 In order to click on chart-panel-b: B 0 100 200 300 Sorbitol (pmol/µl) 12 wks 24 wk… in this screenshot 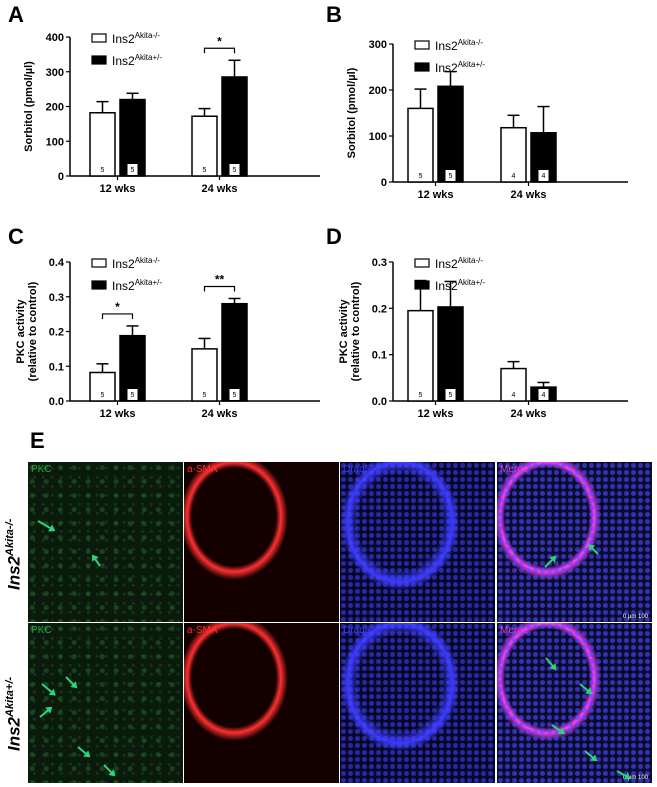, I will do `click(477, 101)`.